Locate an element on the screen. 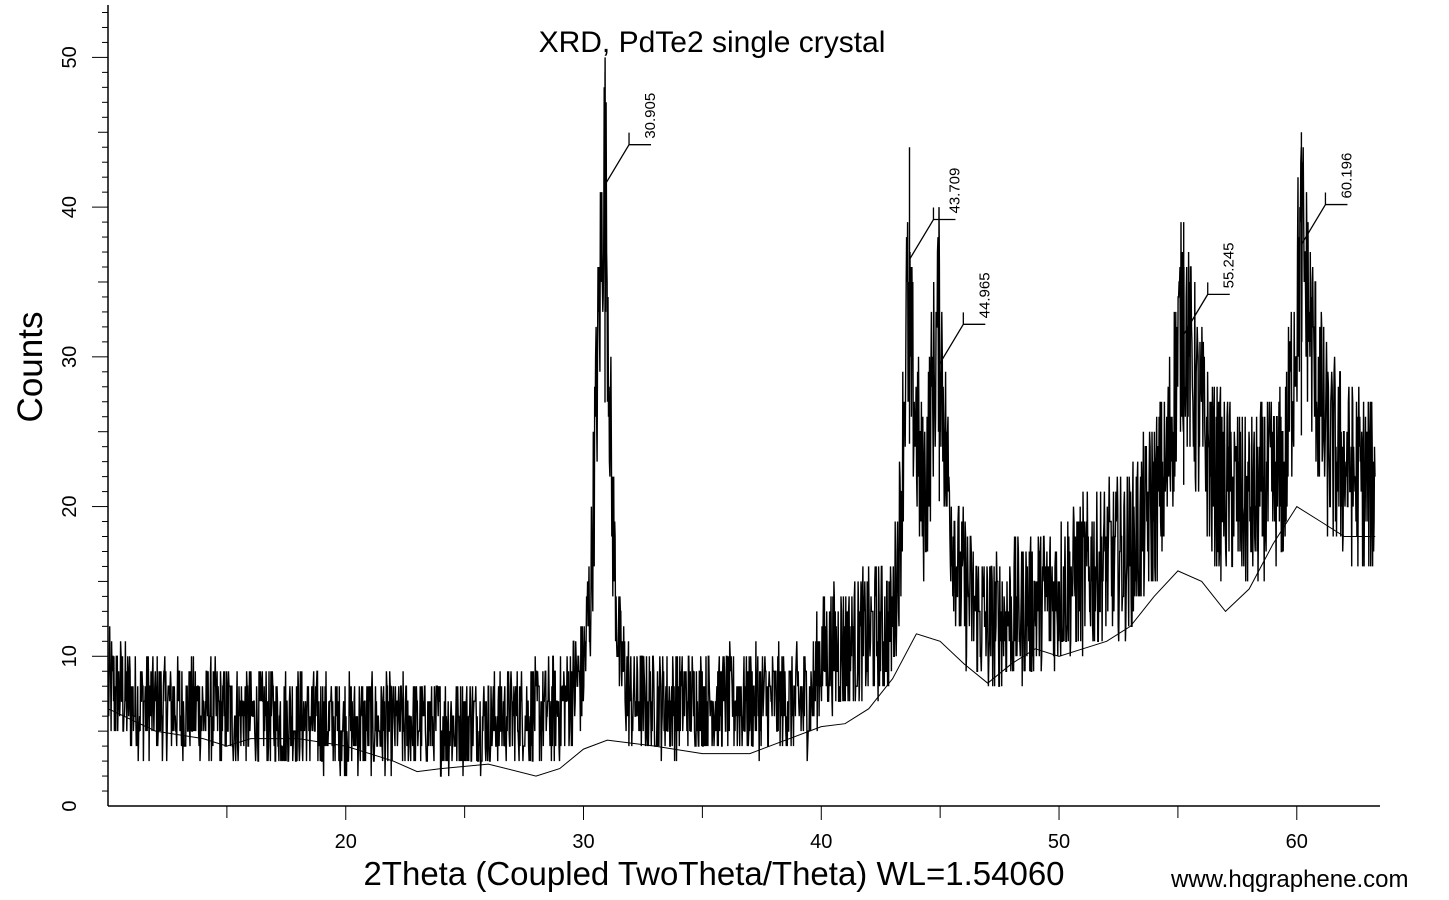 The width and height of the screenshot is (1449, 900). y-tick-label: 30 is located at coordinates (70, 357).